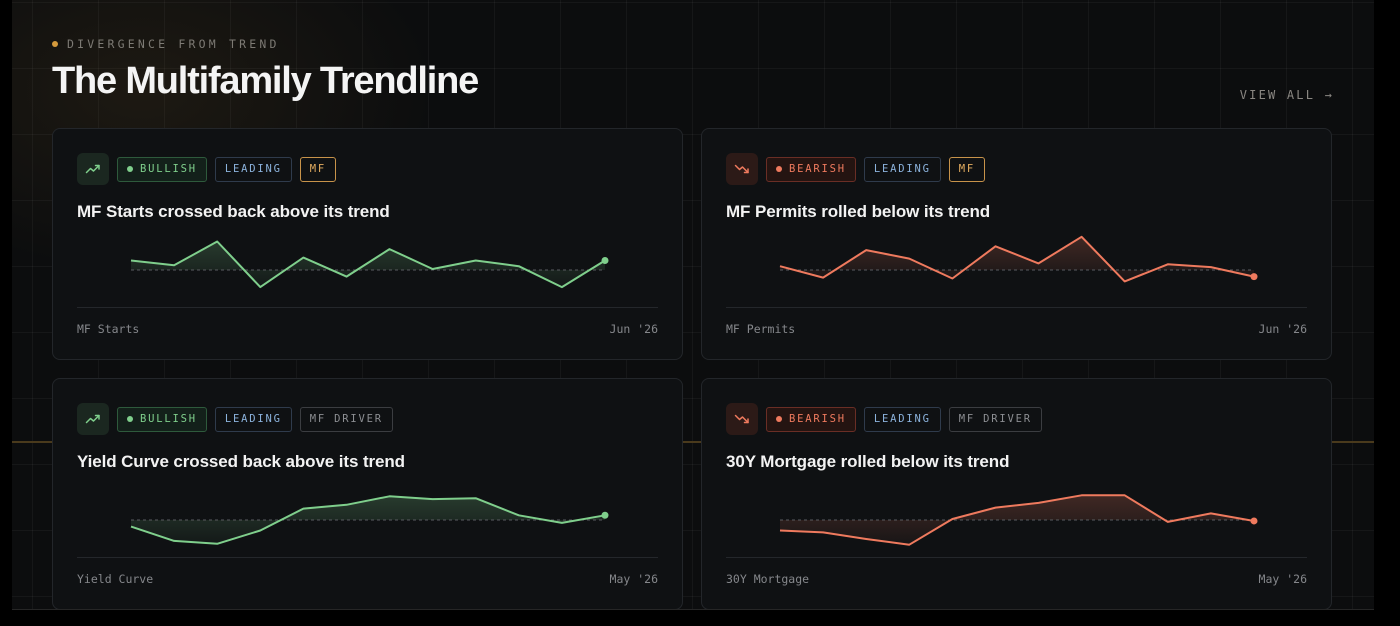  What do you see at coordinates (241, 461) in the screenshot?
I see `card-headline: Yield Curve crossed back above its trend` at bounding box center [241, 461].